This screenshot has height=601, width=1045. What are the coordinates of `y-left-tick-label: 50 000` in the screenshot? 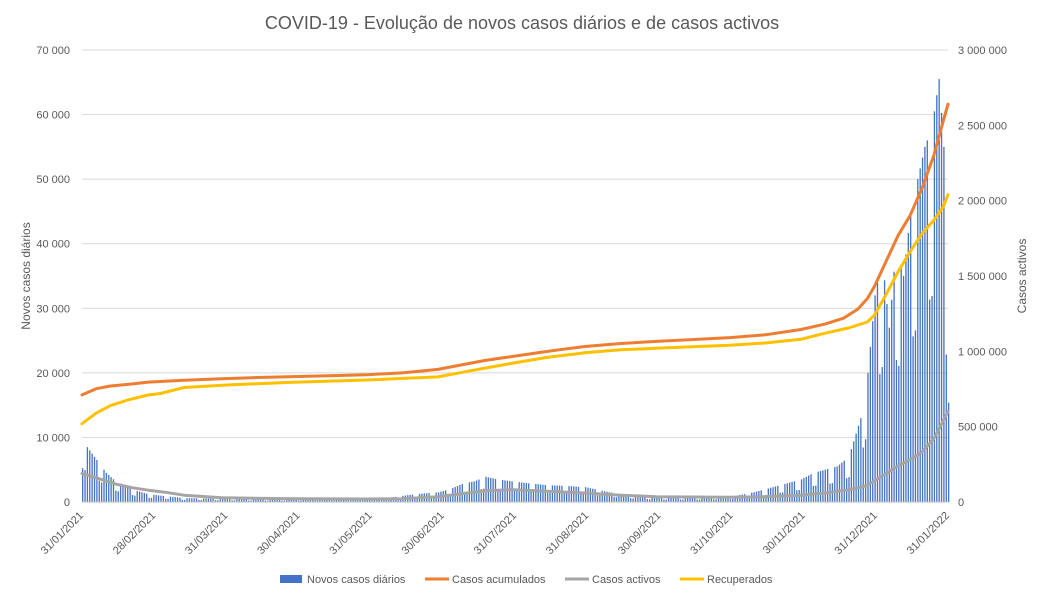 It's located at (53, 180).